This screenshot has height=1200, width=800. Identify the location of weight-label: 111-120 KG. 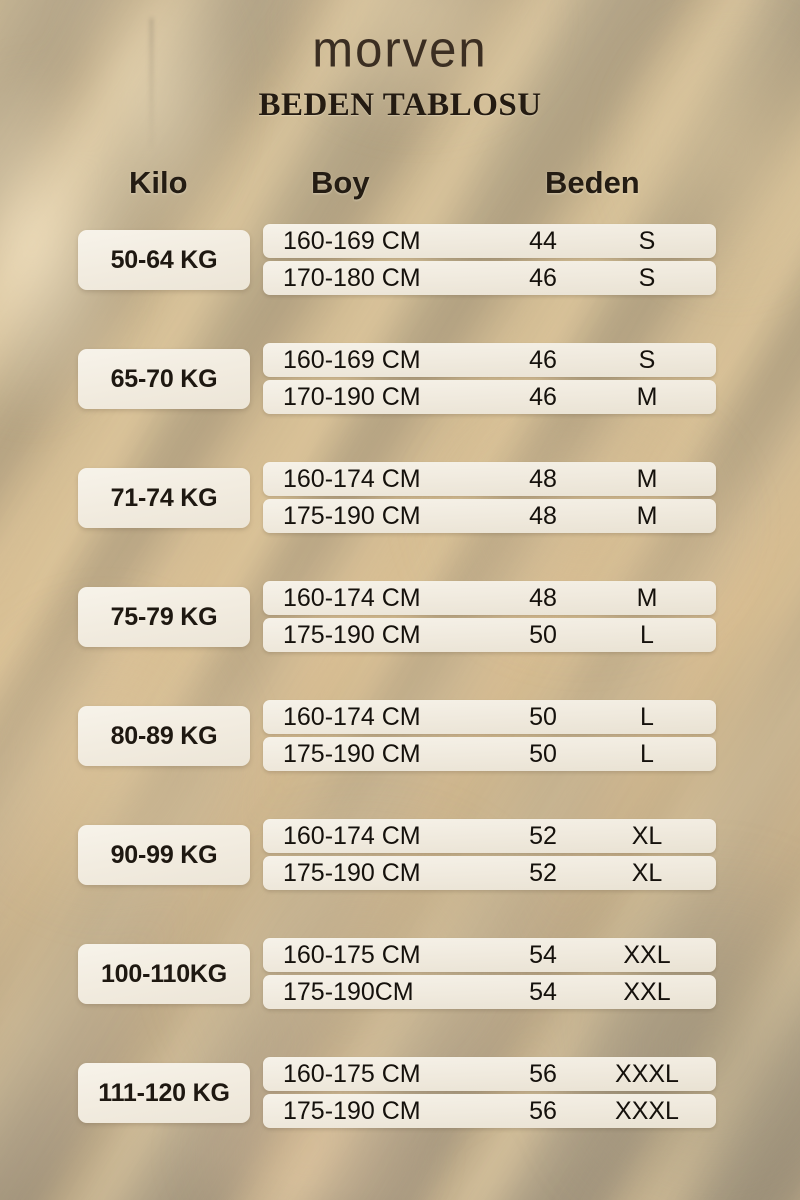
(164, 1092).